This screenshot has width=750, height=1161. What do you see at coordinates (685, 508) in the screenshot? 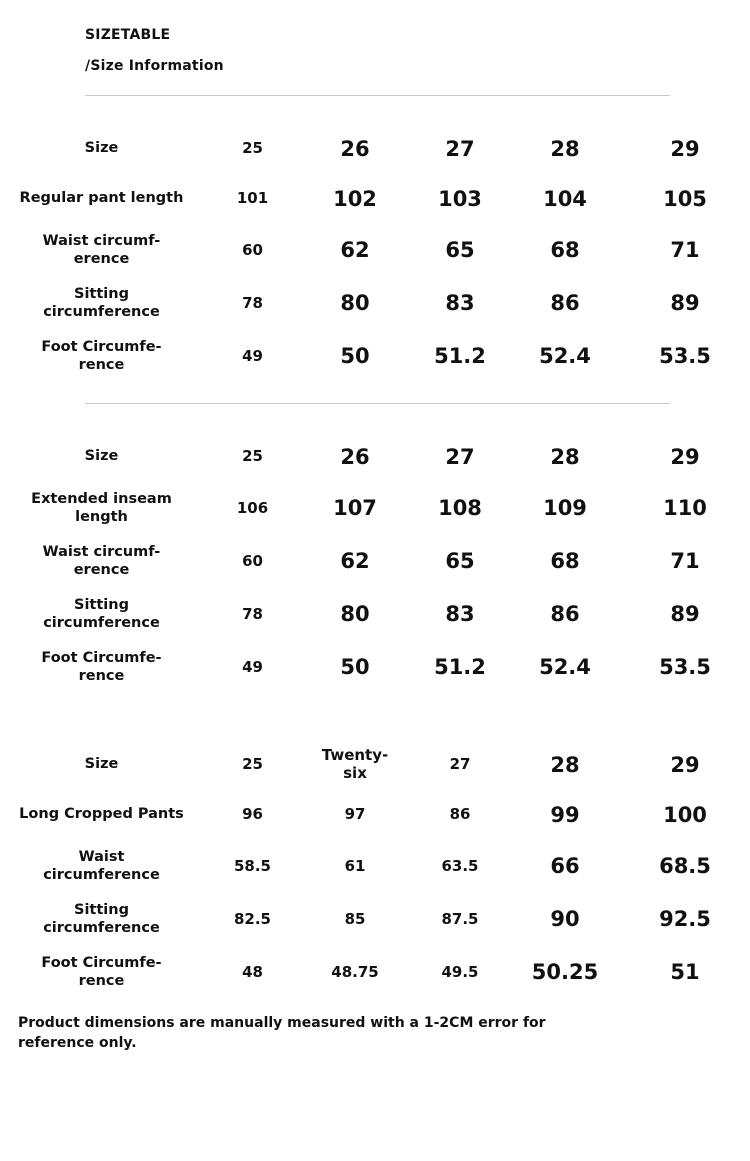
I see `cell-value: 110` at bounding box center [685, 508].